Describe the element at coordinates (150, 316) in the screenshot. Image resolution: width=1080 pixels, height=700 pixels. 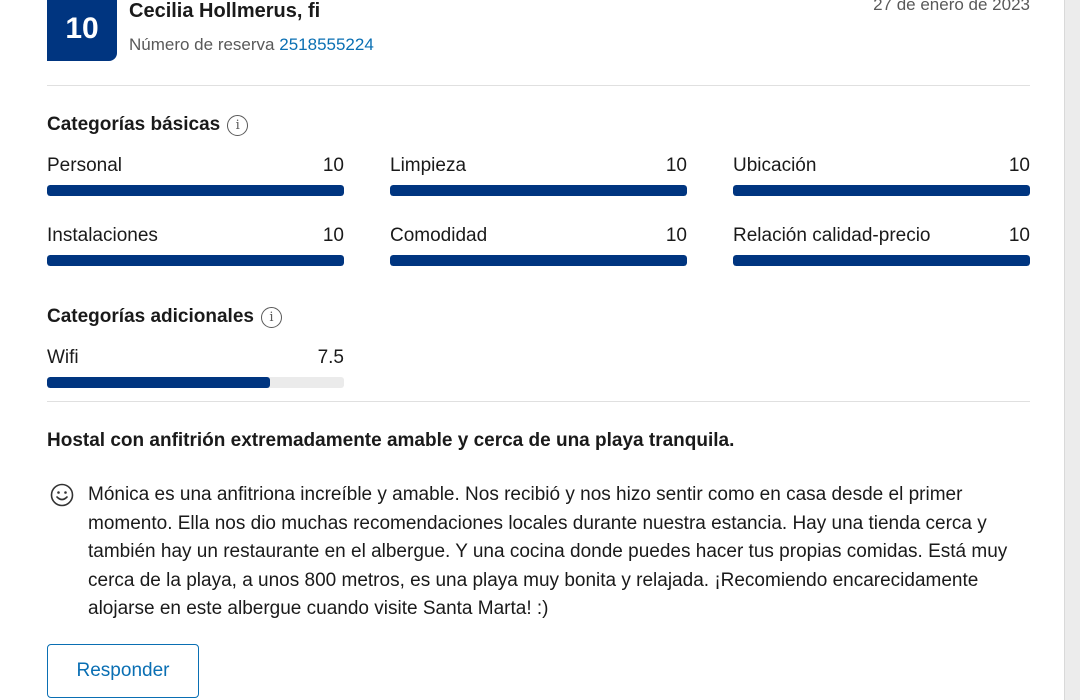
I see `additional-categories-heading: Categorías adicionales` at that location.